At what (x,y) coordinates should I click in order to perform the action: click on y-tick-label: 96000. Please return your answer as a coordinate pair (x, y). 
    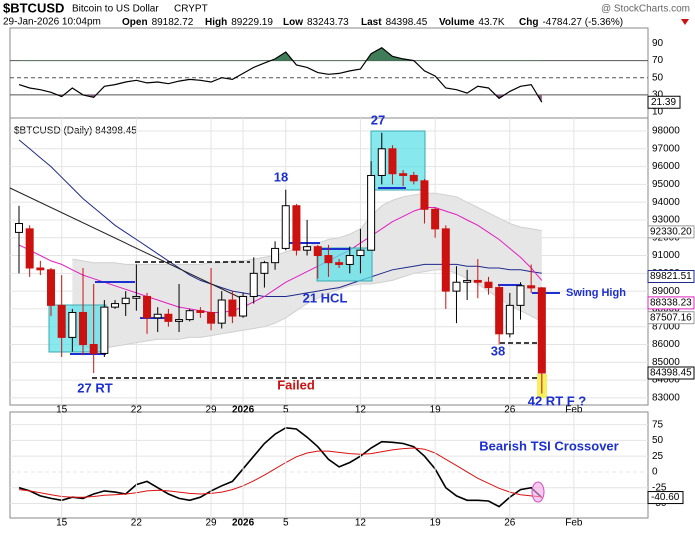
    Looking at the image, I should click on (666, 166).